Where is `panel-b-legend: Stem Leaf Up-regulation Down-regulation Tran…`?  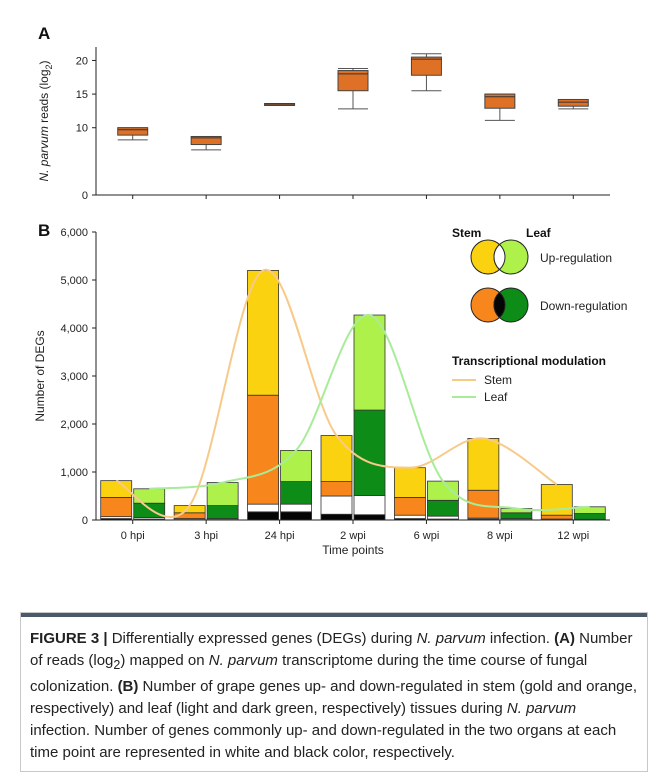 panel-b-legend: Stem Leaf Up-regulation Down-regulation Tran… is located at coordinates (539, 315).